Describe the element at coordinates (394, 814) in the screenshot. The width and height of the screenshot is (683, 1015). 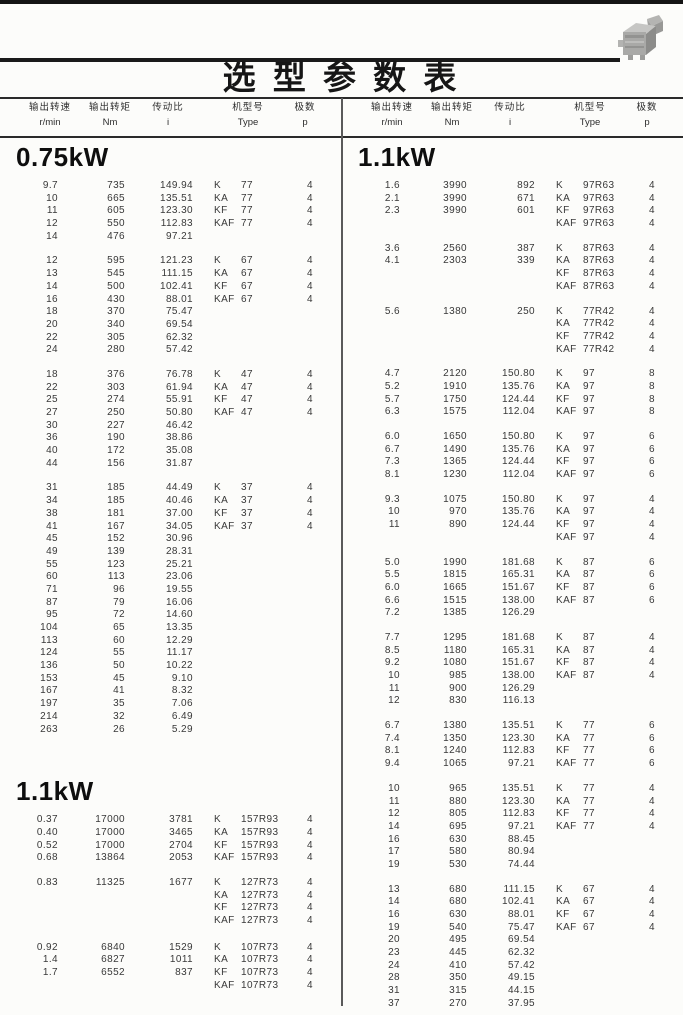
I see `cell-output-speed: 12` at that location.